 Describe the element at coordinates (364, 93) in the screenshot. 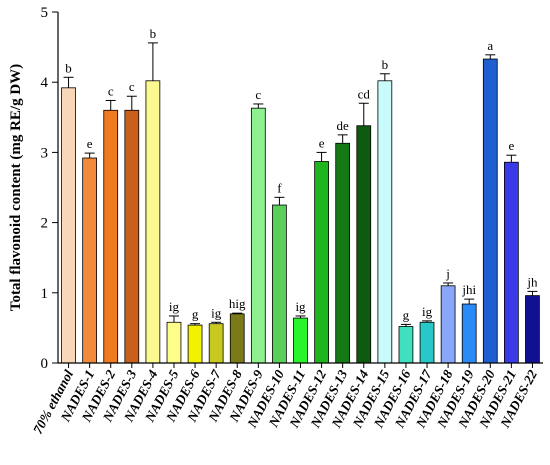

I see `significance-label: cd` at that location.